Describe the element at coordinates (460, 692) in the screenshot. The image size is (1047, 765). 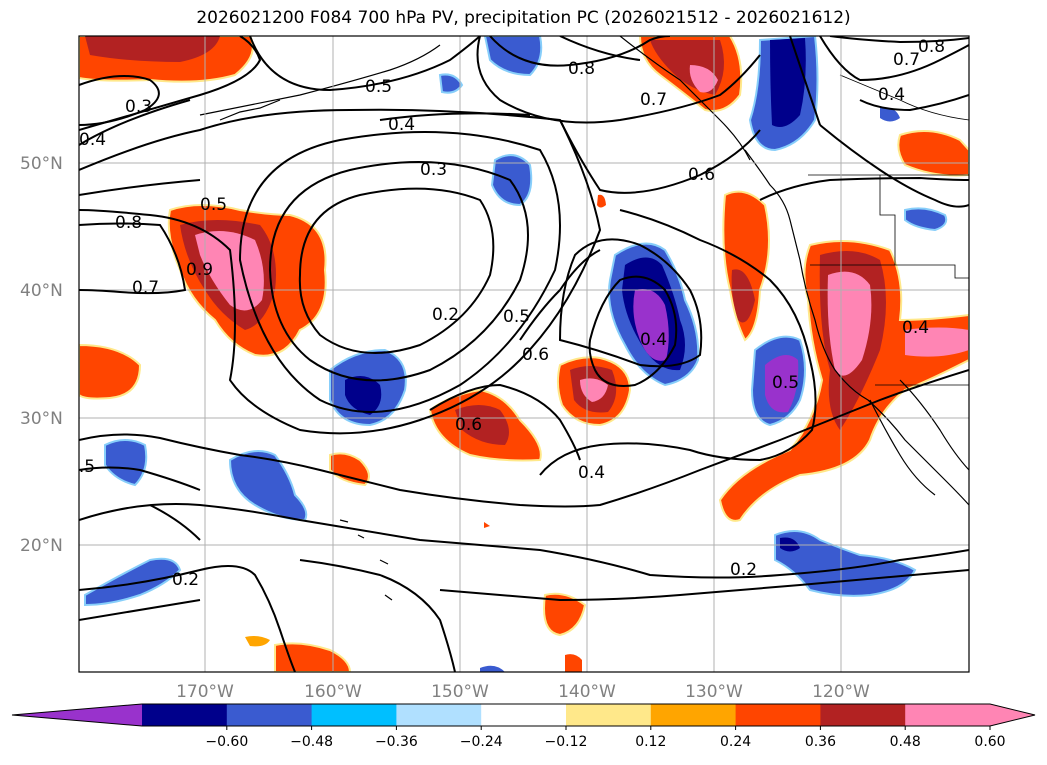
I see `lon-label: 150°W` at that location.